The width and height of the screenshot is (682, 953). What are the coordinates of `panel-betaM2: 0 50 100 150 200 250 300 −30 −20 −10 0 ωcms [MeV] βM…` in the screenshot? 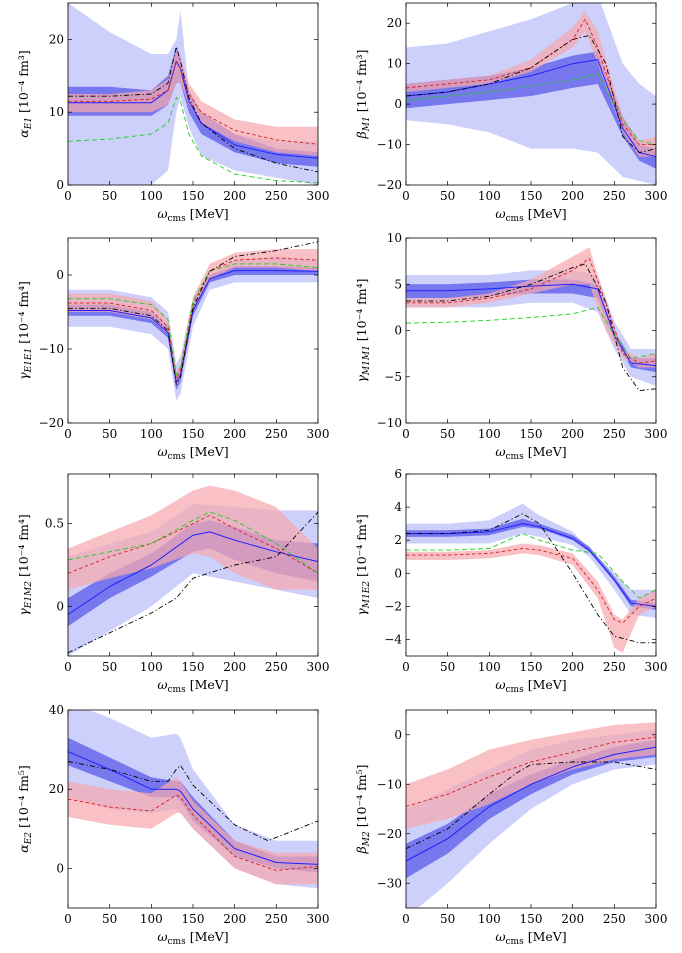 It's located at (510, 828).